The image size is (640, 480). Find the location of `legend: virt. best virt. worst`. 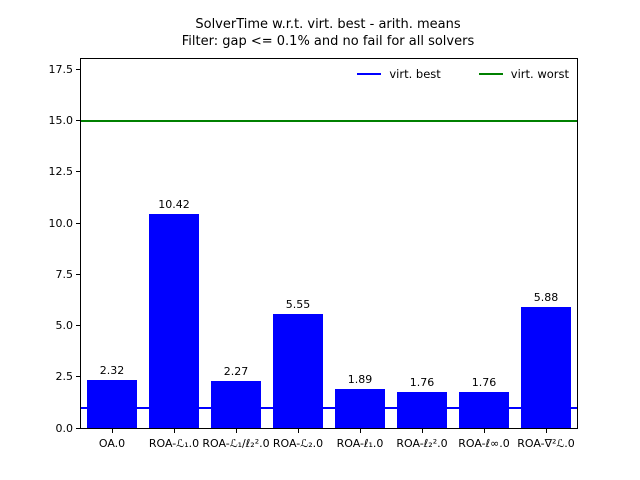

legend: virt. best virt. worst is located at coordinates (463, 74).